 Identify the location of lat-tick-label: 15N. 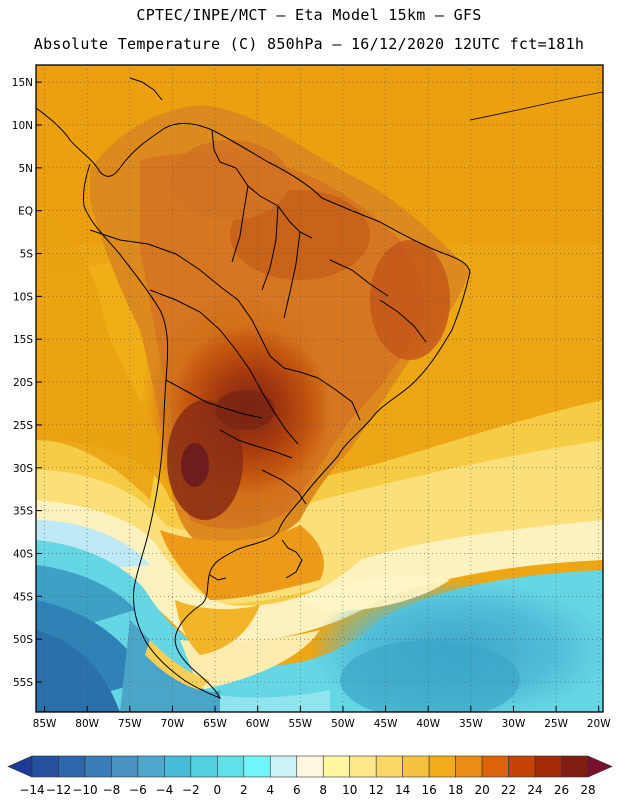
(22, 83).